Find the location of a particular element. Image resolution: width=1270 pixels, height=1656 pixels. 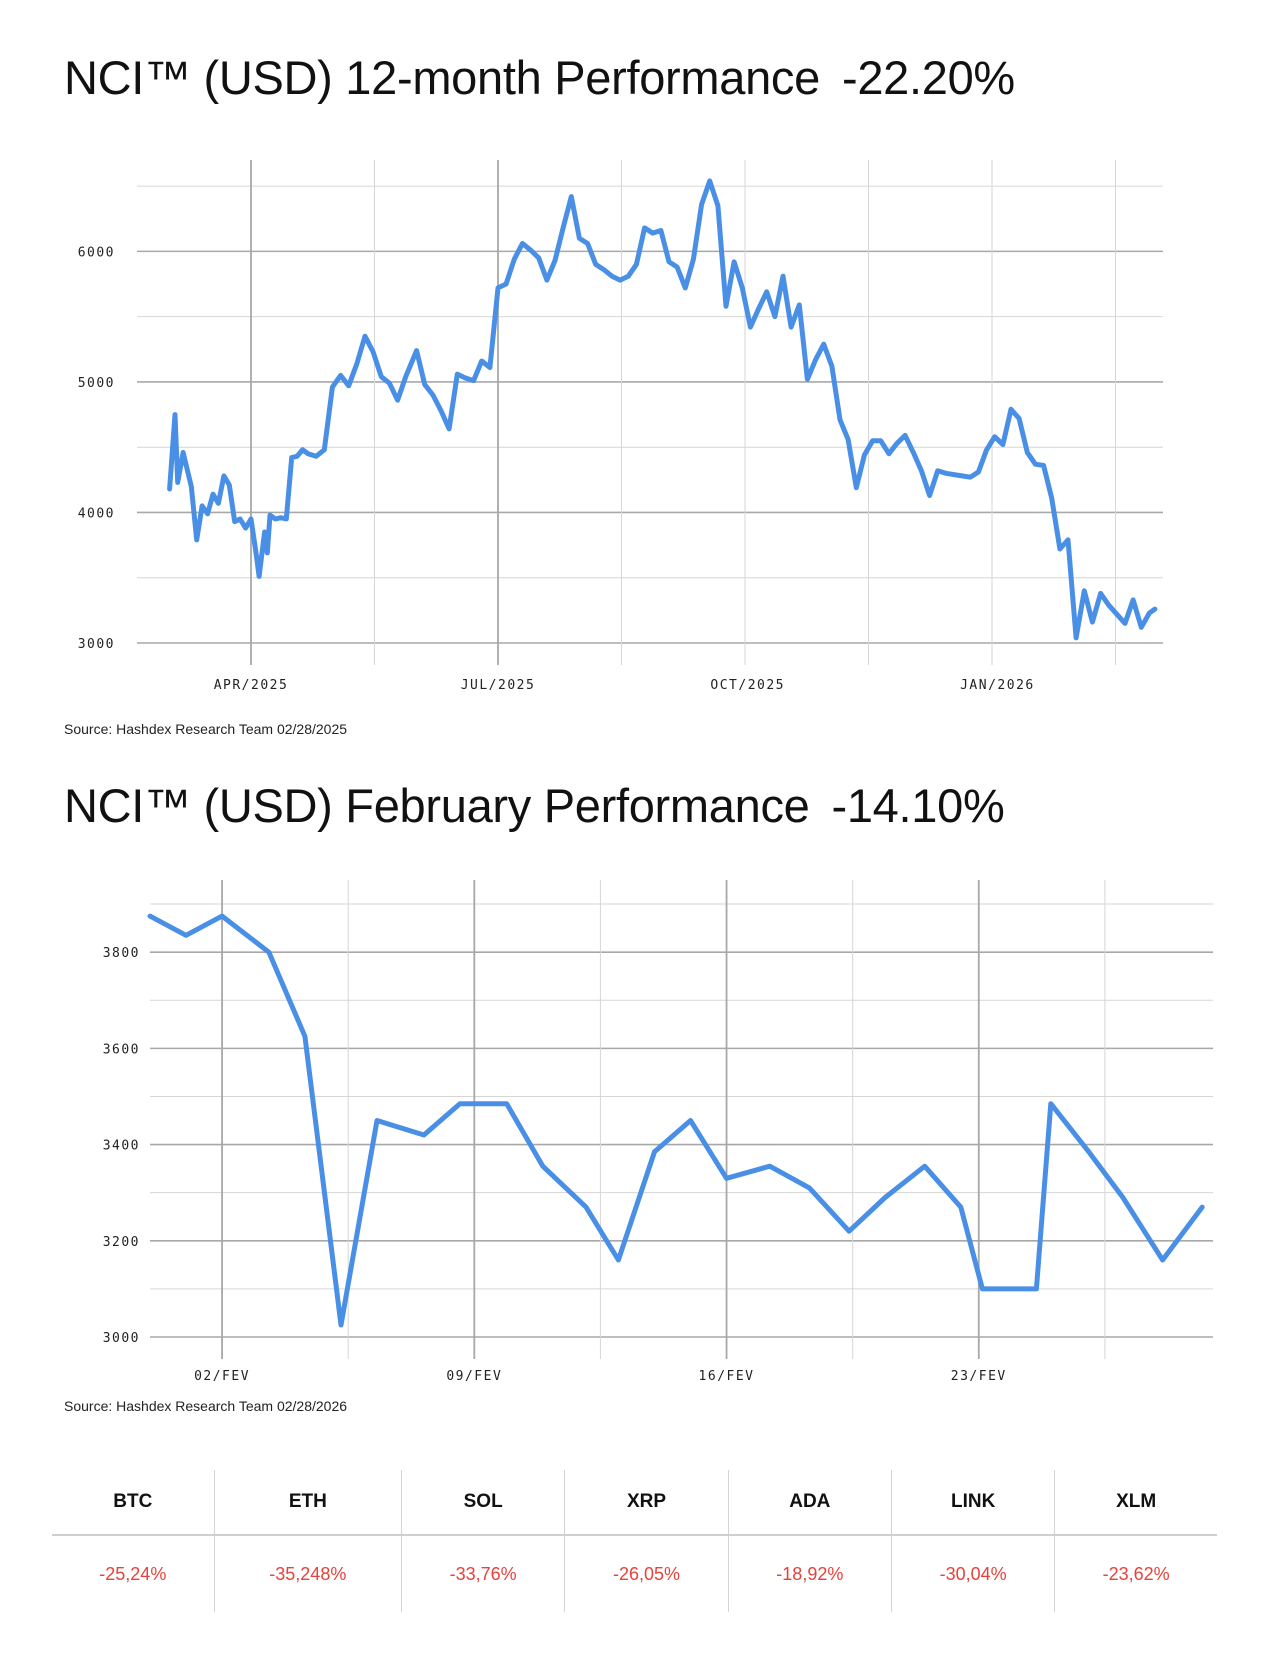

chart1-title: NCI™ (USD) 12-month Performance -22.20% is located at coordinates (539, 77).